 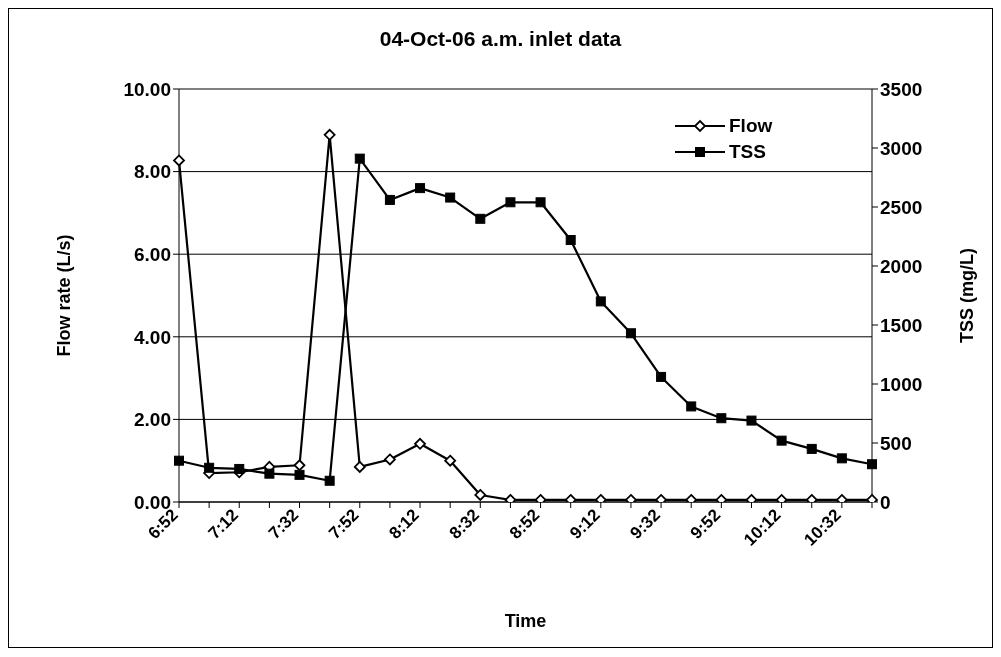 I want to click on y2-tick-label: 500, so click(x=896, y=443).